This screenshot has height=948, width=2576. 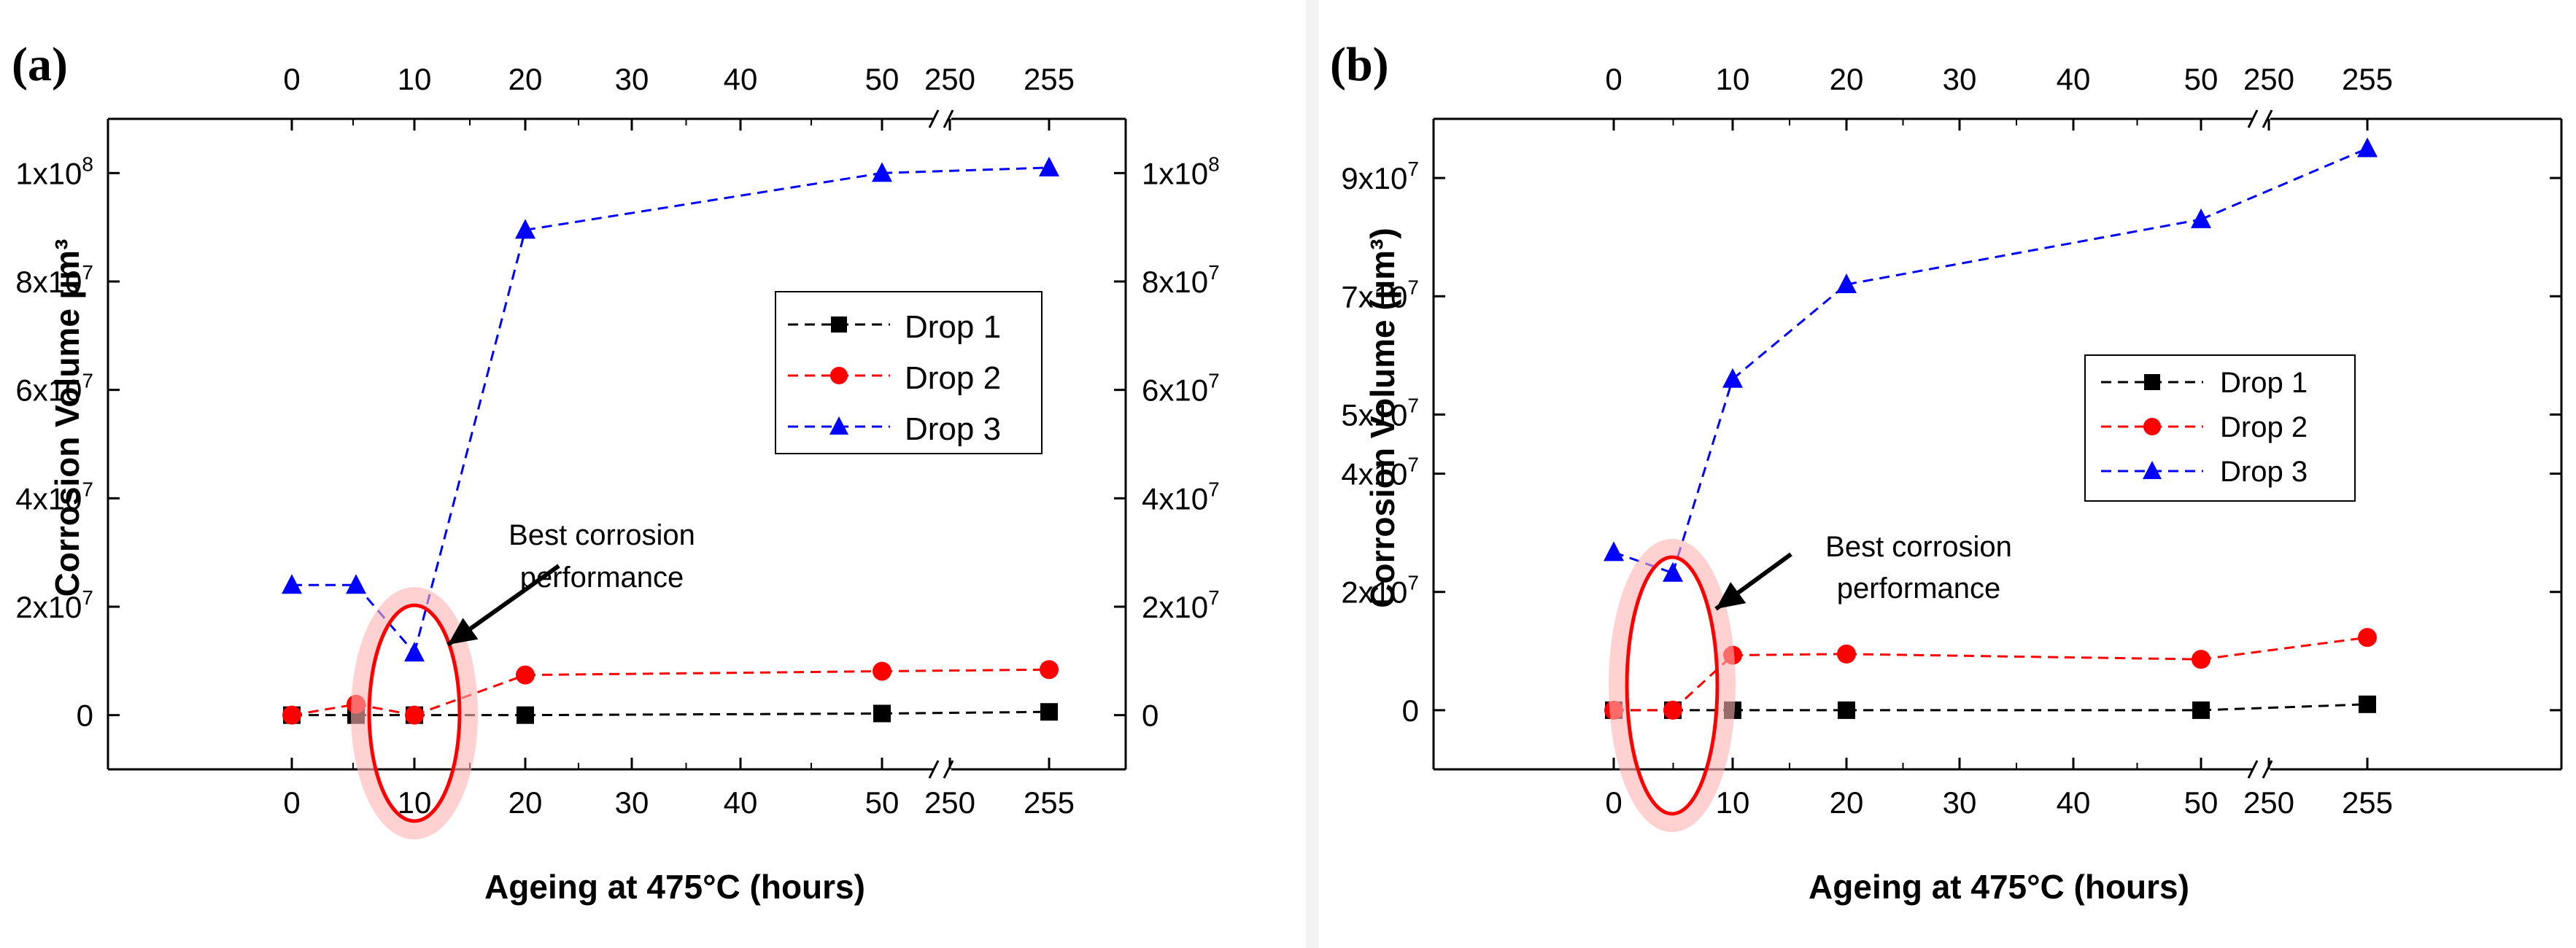 What do you see at coordinates (632, 79) in the screenshot?
I see `panel-a-x-tick-label-top: 30` at bounding box center [632, 79].